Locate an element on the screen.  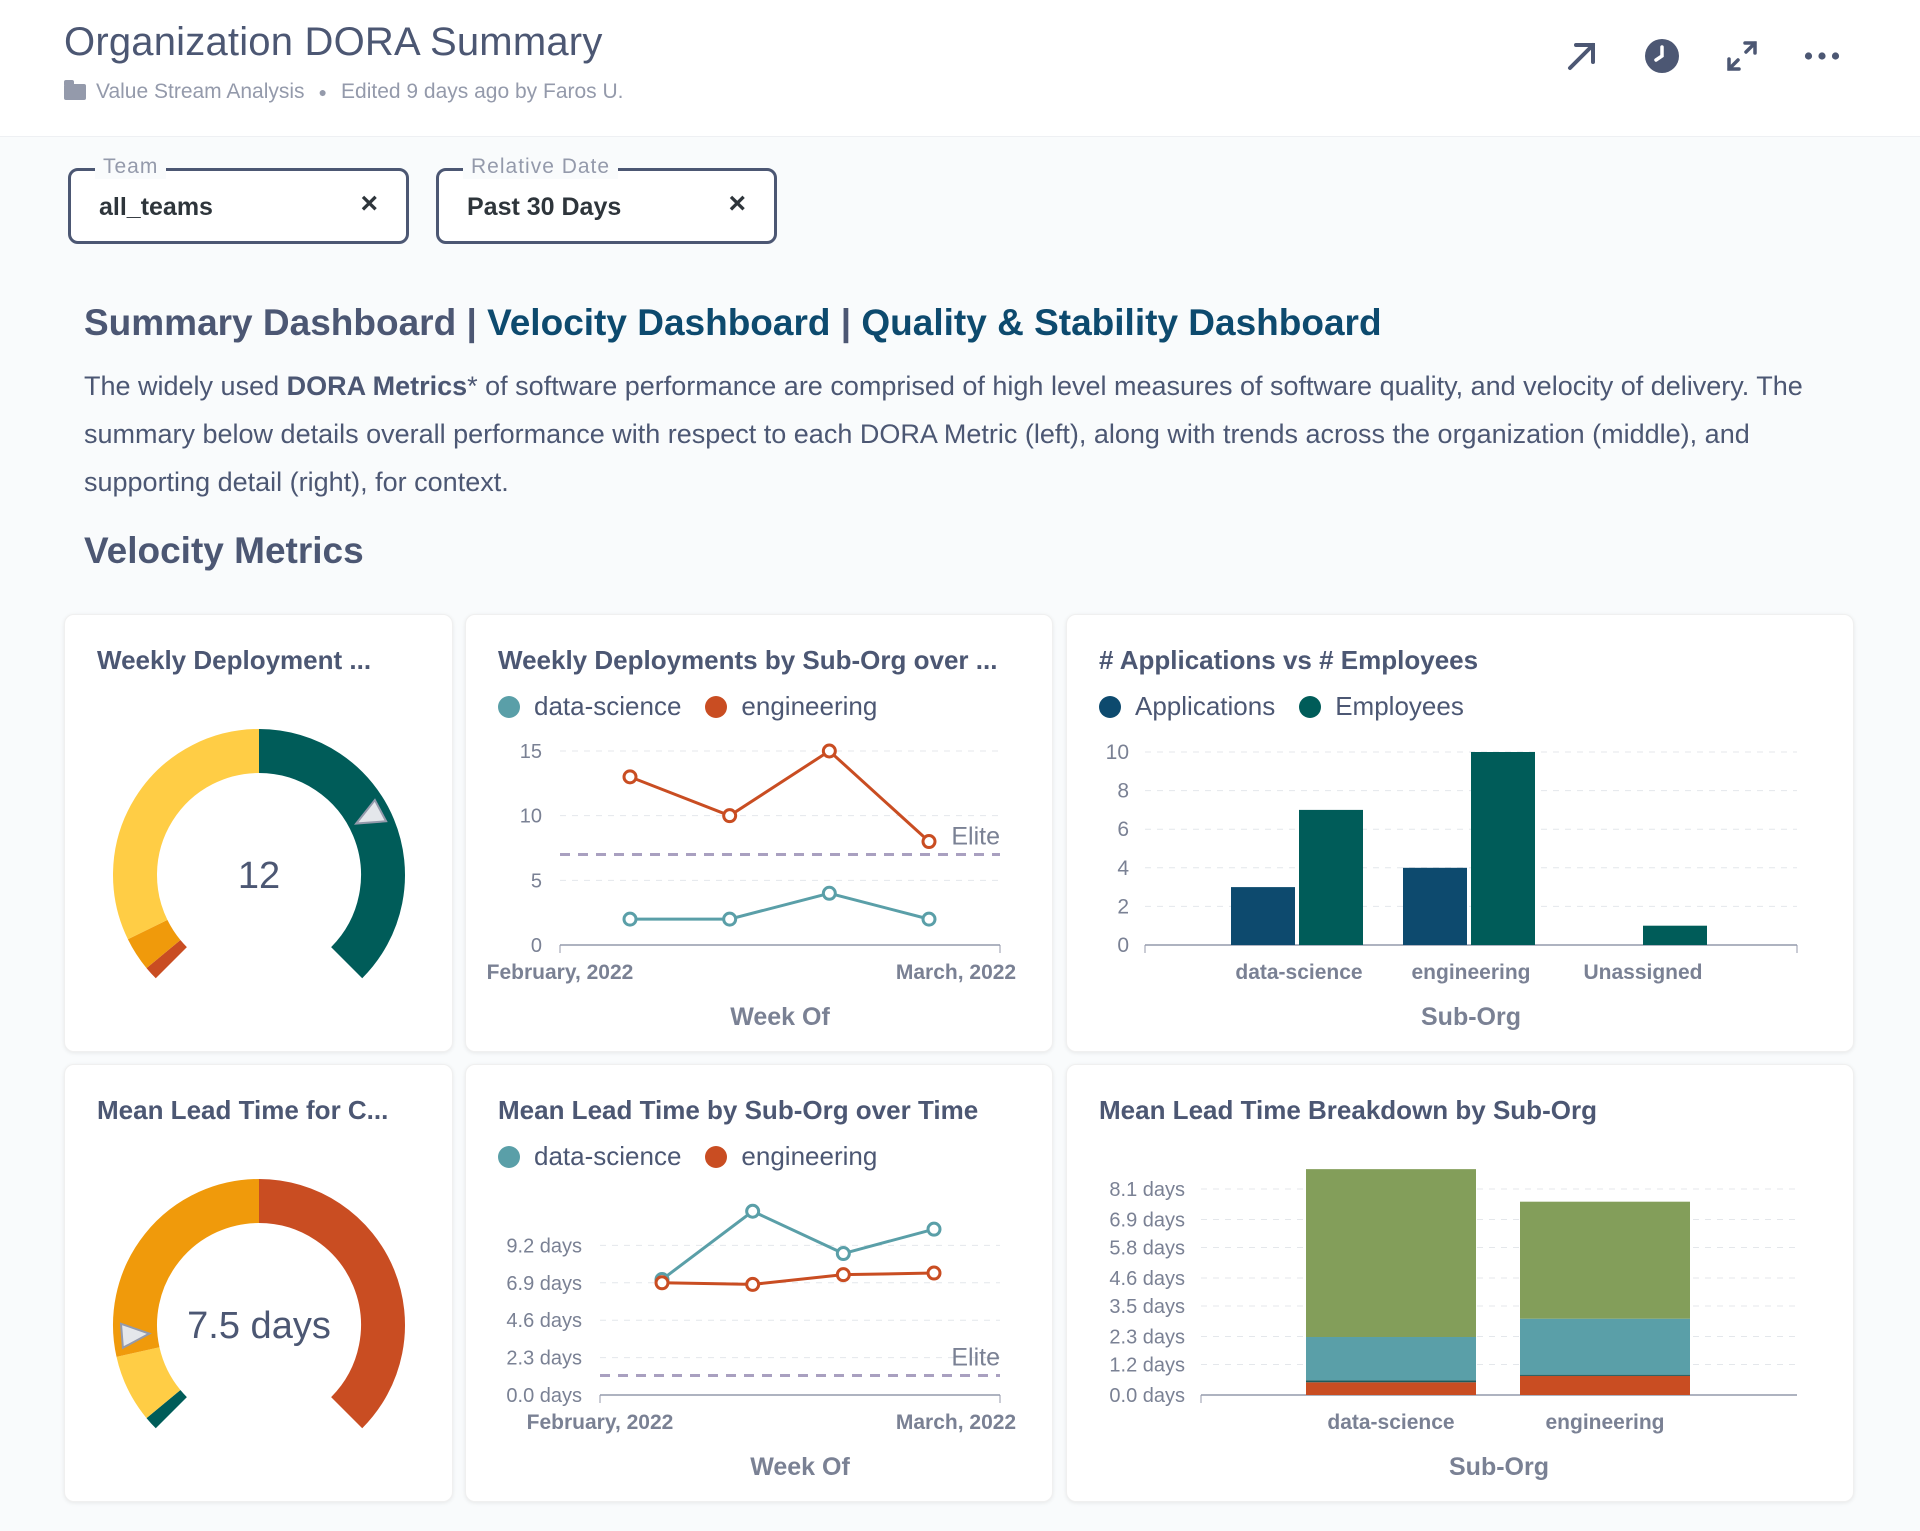
folder-icon is located at coordinates (75, 90).